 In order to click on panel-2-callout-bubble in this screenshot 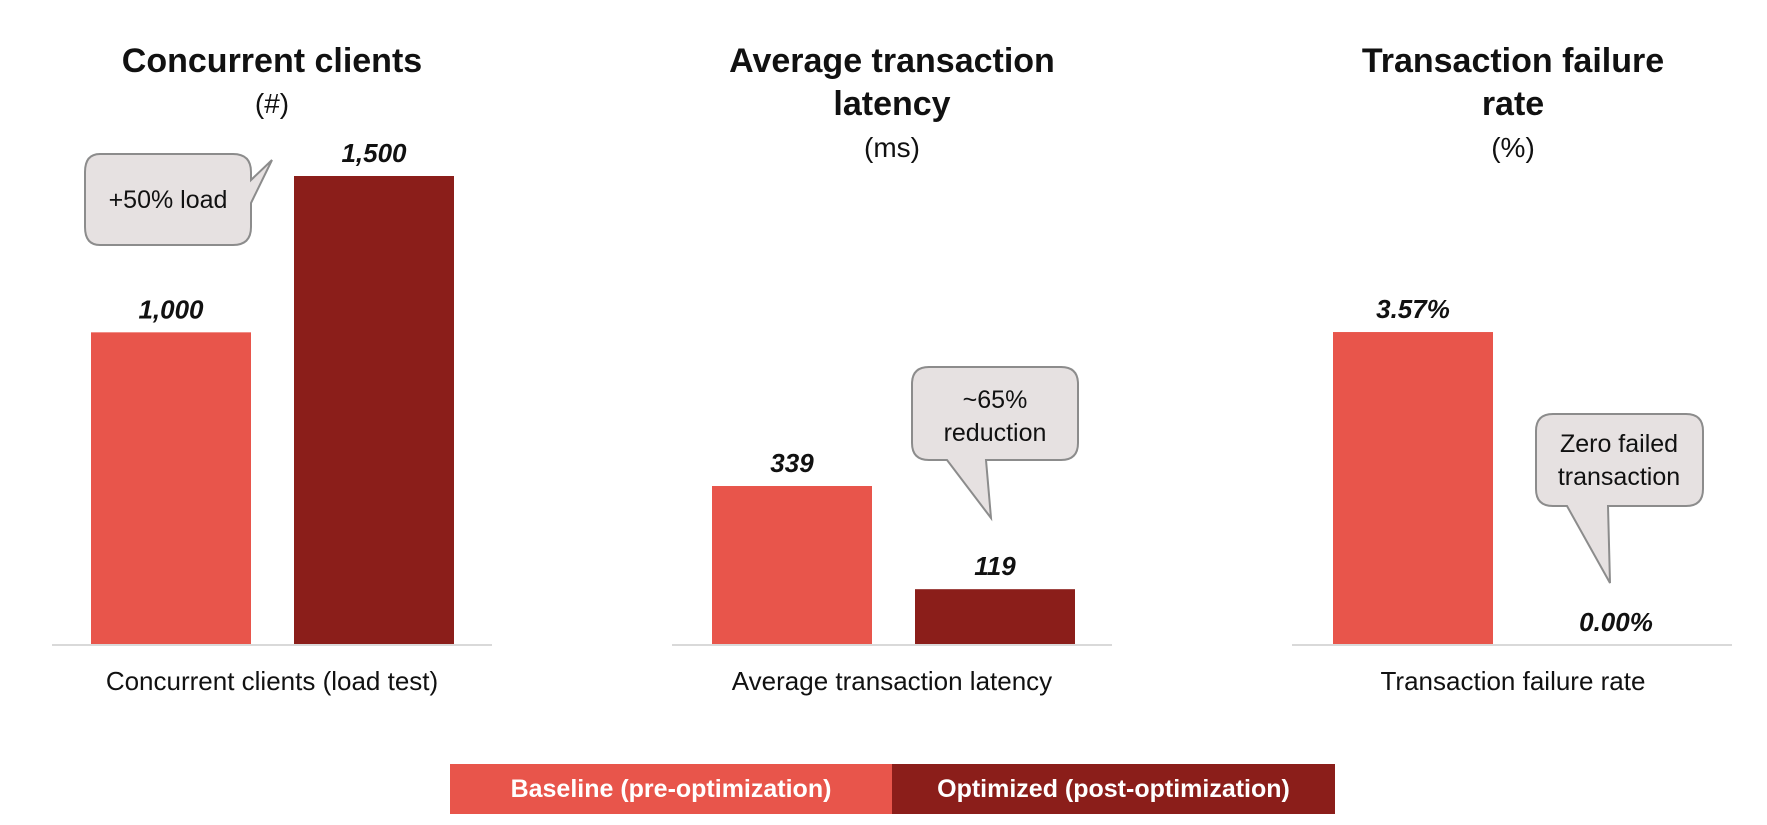, I will do `click(995, 444)`.